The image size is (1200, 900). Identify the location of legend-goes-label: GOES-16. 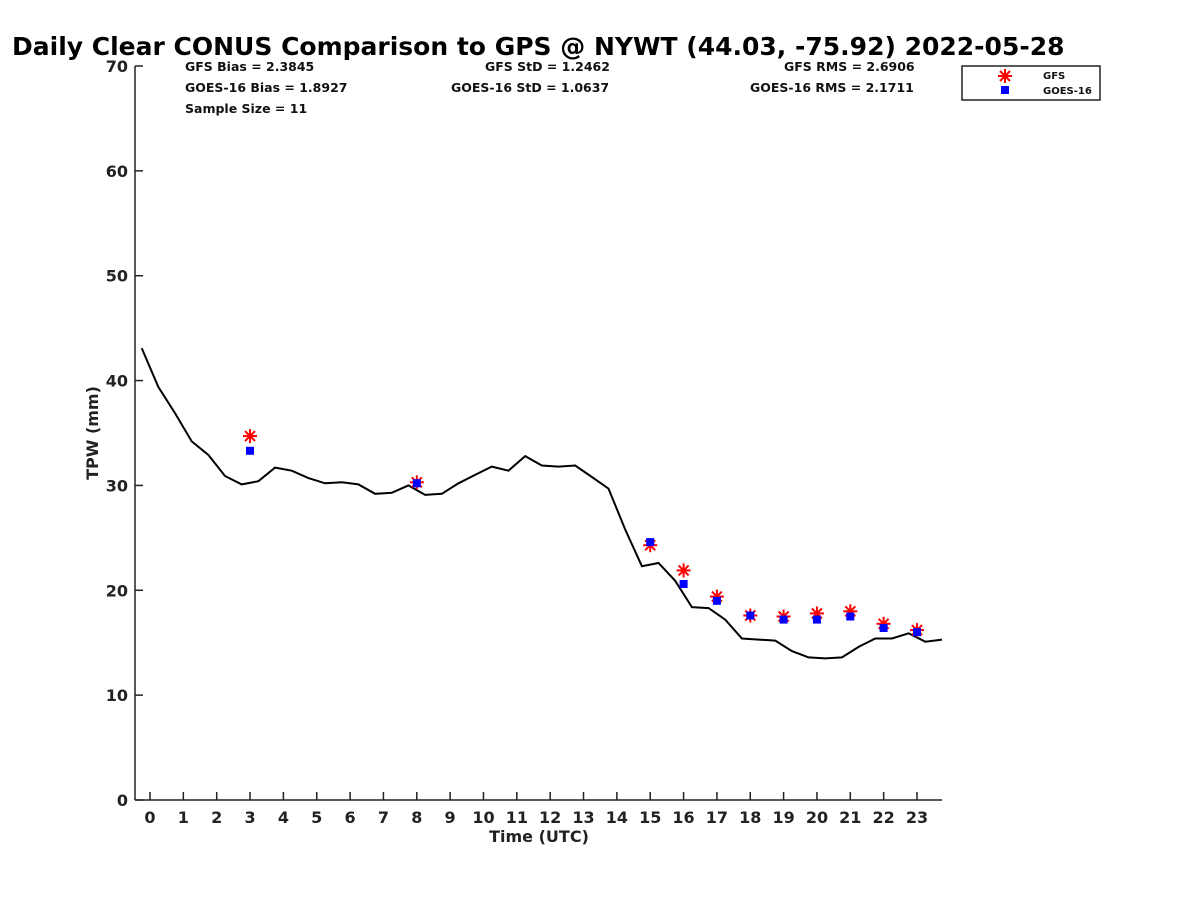
(1067, 91).